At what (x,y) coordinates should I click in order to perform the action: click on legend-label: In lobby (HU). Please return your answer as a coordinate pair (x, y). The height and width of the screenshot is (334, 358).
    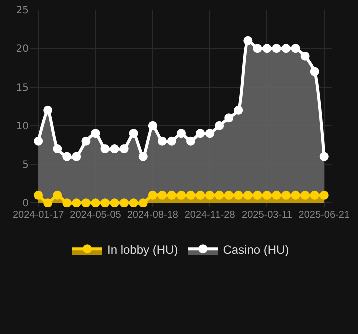
    Looking at the image, I should click on (143, 249).